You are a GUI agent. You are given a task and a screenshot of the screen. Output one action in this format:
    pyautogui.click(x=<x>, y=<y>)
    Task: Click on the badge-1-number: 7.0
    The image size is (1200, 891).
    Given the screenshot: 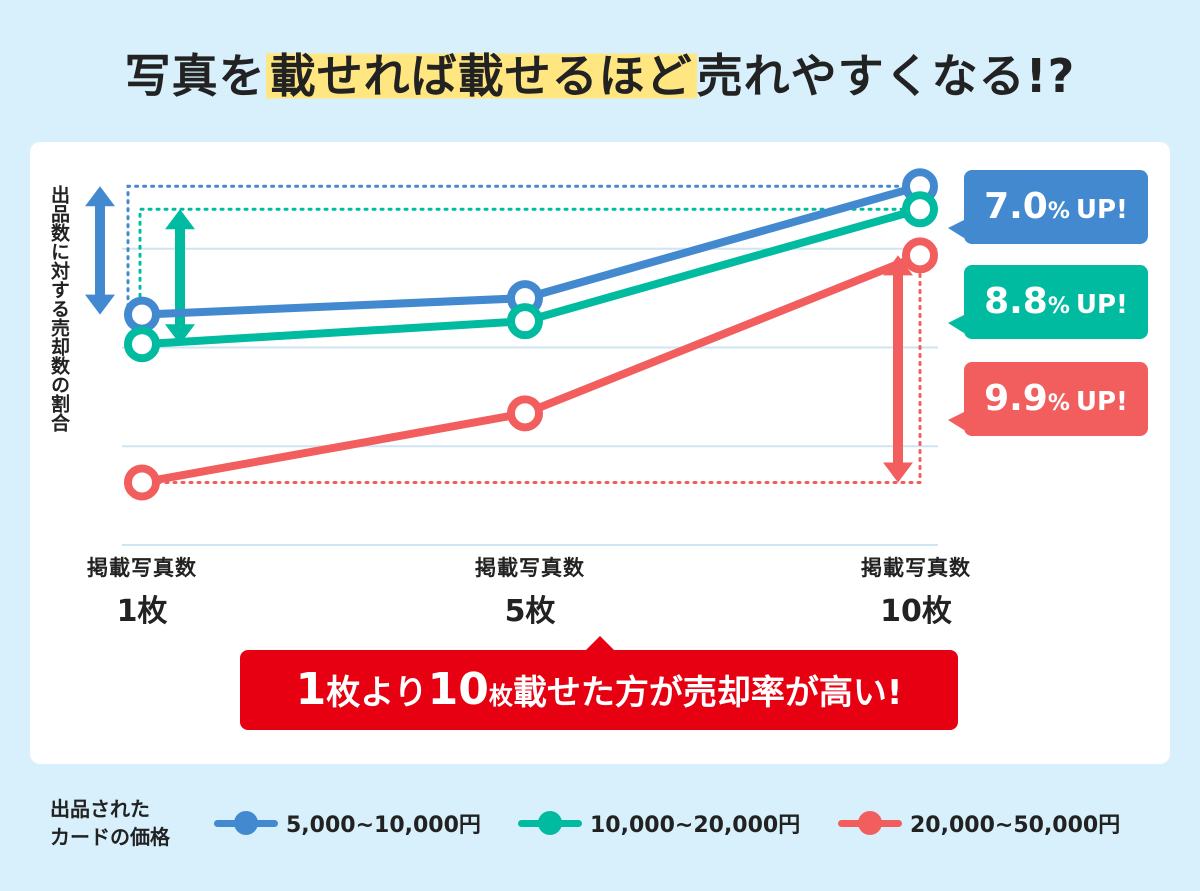 What is the action you would take?
    pyautogui.click(x=1016, y=206)
    